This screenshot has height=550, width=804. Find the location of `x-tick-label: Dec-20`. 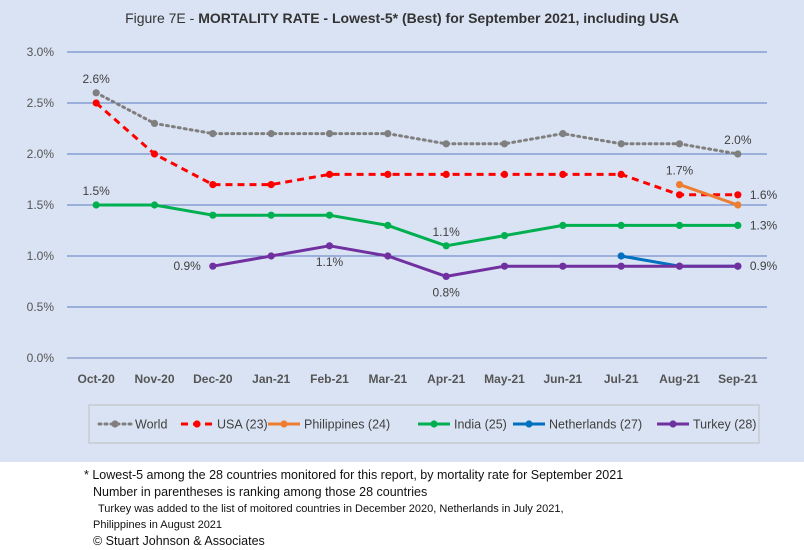

x-tick-label: Dec-20 is located at coordinates (213, 379).